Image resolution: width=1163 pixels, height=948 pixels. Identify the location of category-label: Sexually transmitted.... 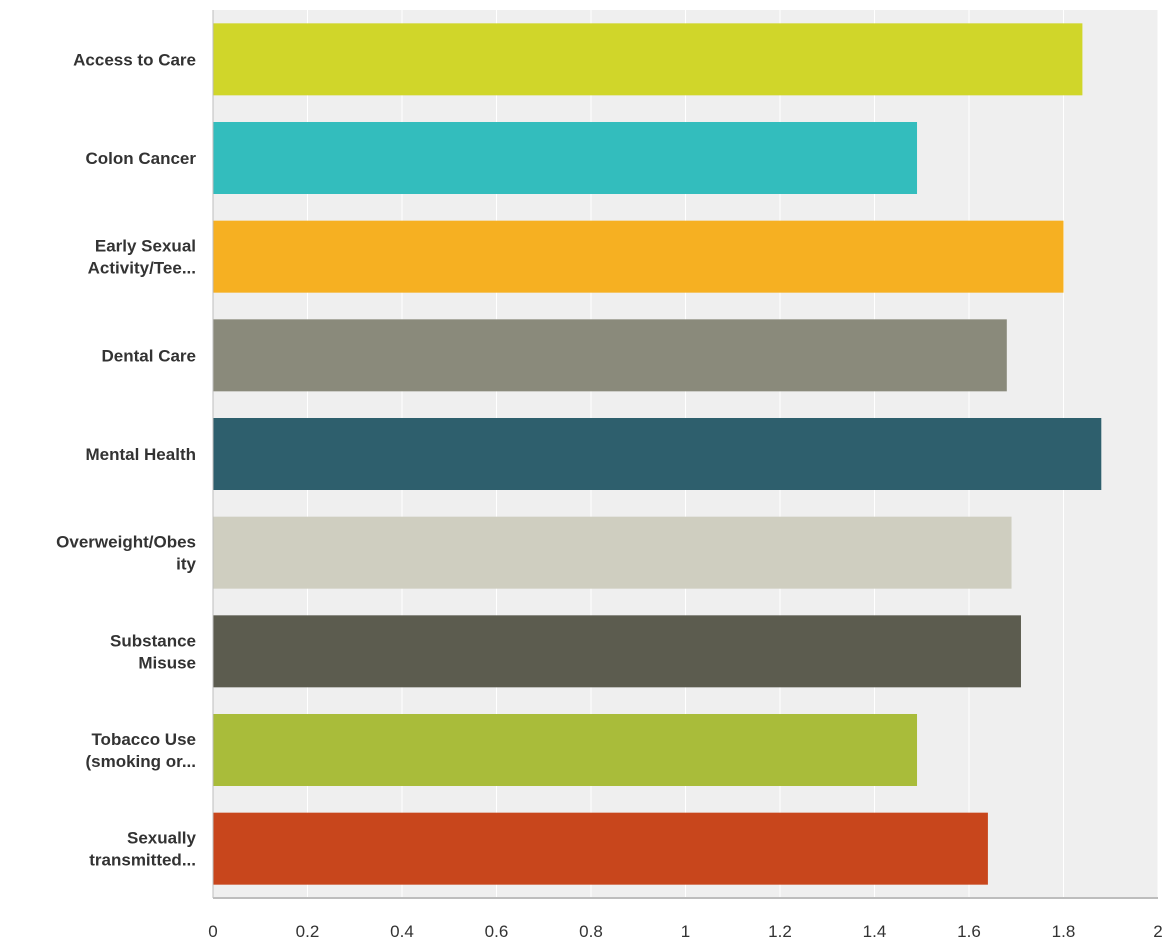
(142, 849).